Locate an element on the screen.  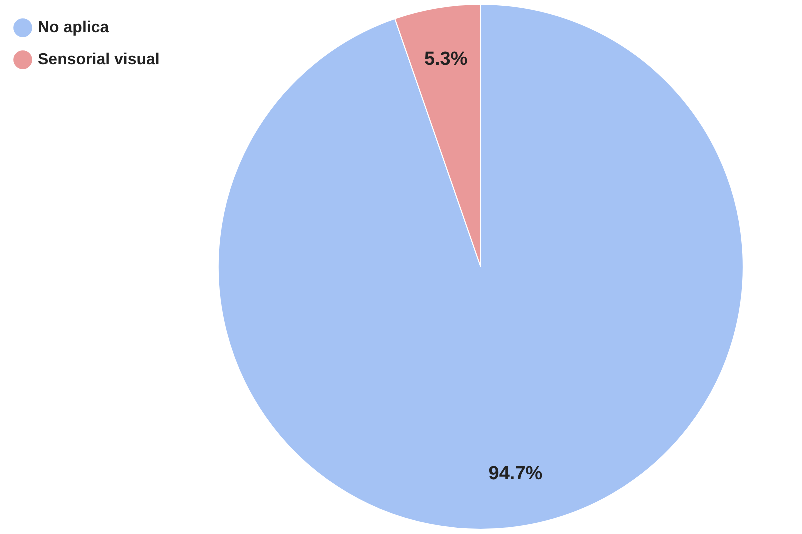
legend-label: No aplica is located at coordinates (74, 27).